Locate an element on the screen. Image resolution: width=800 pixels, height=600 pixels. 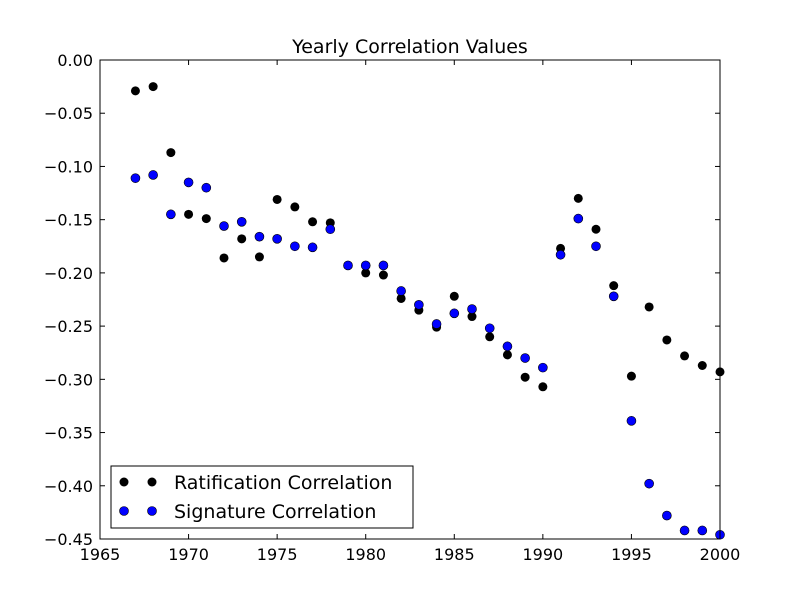
x-tick-label-1970: 1970 is located at coordinates (188, 554).